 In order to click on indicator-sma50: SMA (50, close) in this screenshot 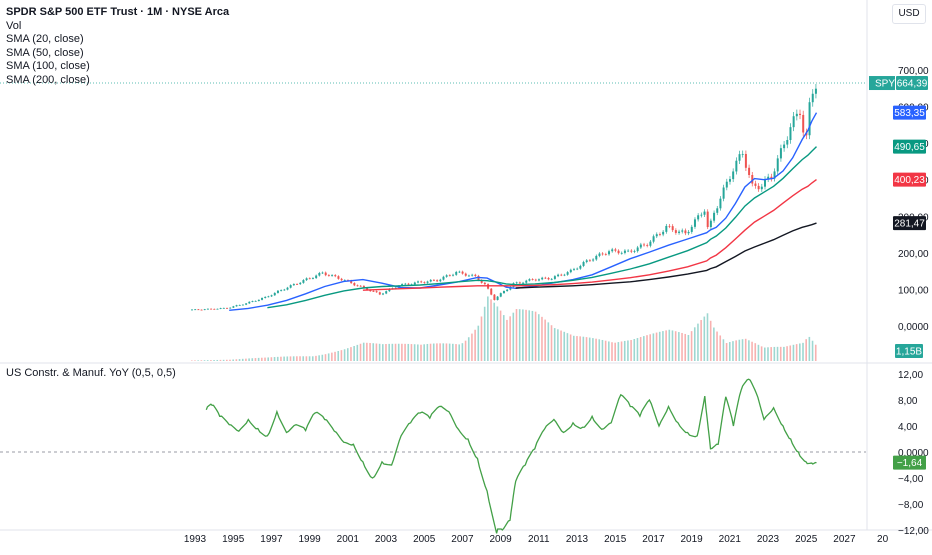, I will do `click(45, 52)`.